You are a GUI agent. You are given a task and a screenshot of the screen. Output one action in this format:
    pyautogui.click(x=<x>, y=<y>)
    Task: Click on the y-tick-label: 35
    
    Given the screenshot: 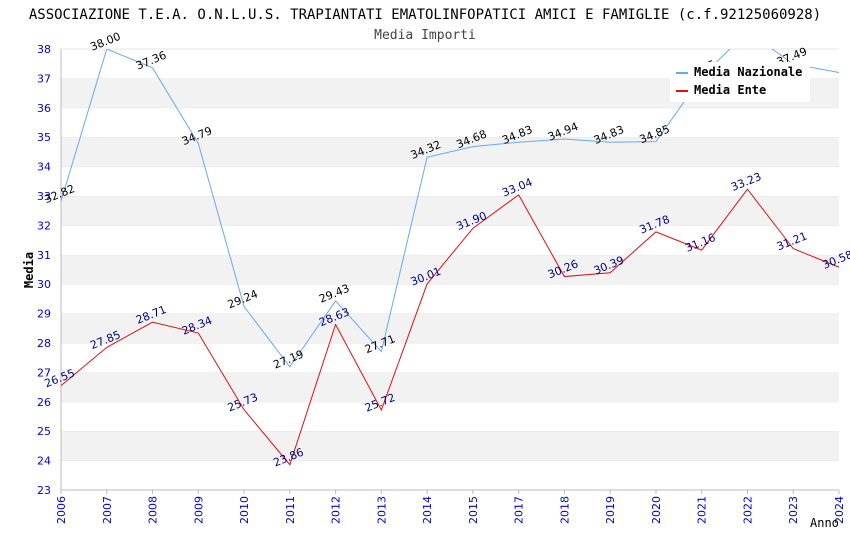 What is the action you would take?
    pyautogui.click(x=44, y=137)
    